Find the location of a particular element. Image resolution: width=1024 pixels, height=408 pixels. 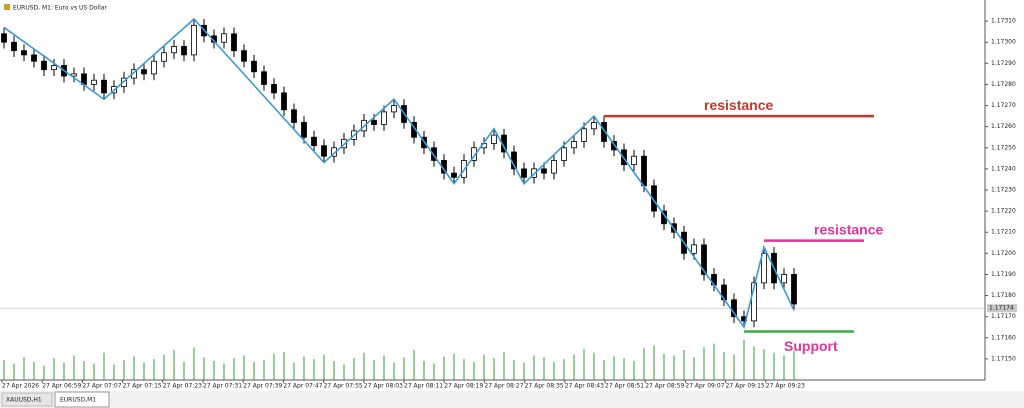

y-tick-label: 1.17180 is located at coordinates (1003, 295).